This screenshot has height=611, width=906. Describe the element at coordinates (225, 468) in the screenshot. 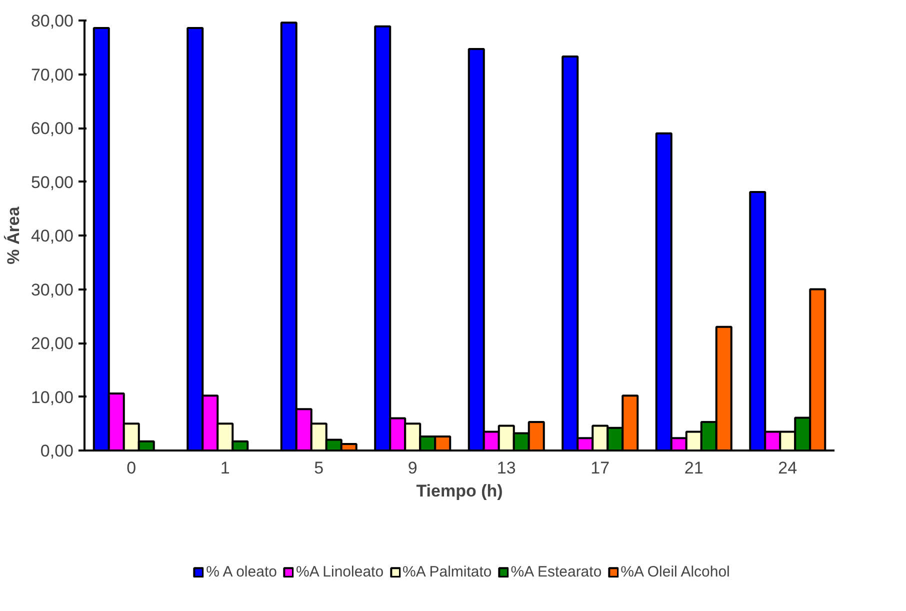

I see `x-tick-label: 1` at that location.